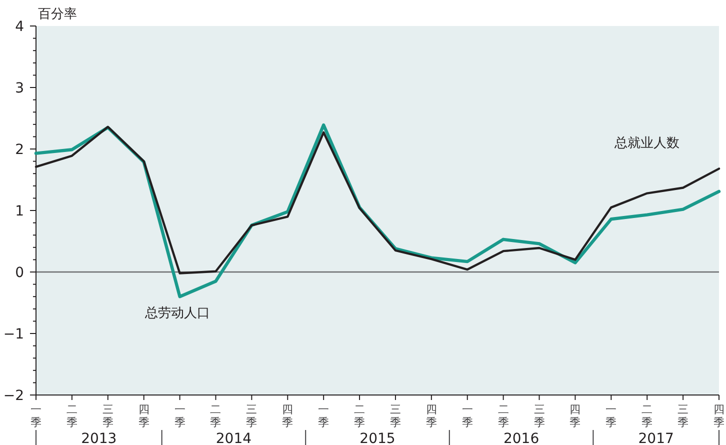  Describe the element at coordinates (177, 313) in the screenshot. I see `series-label: 总劳动人口` at that location.